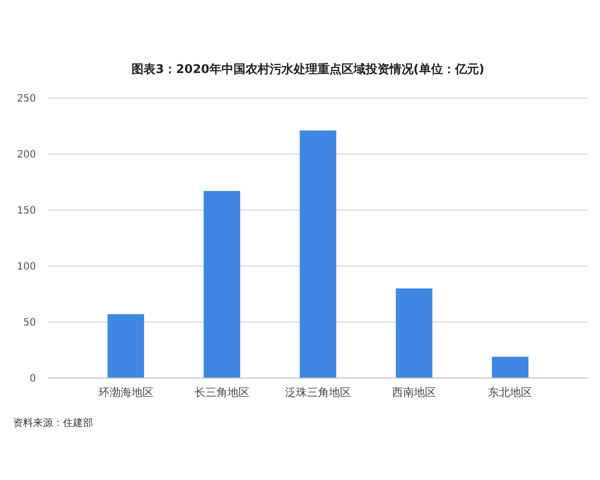 This screenshot has width=600, height=480. I want to click on x-tick-label: 环渤海地区, so click(126, 392).